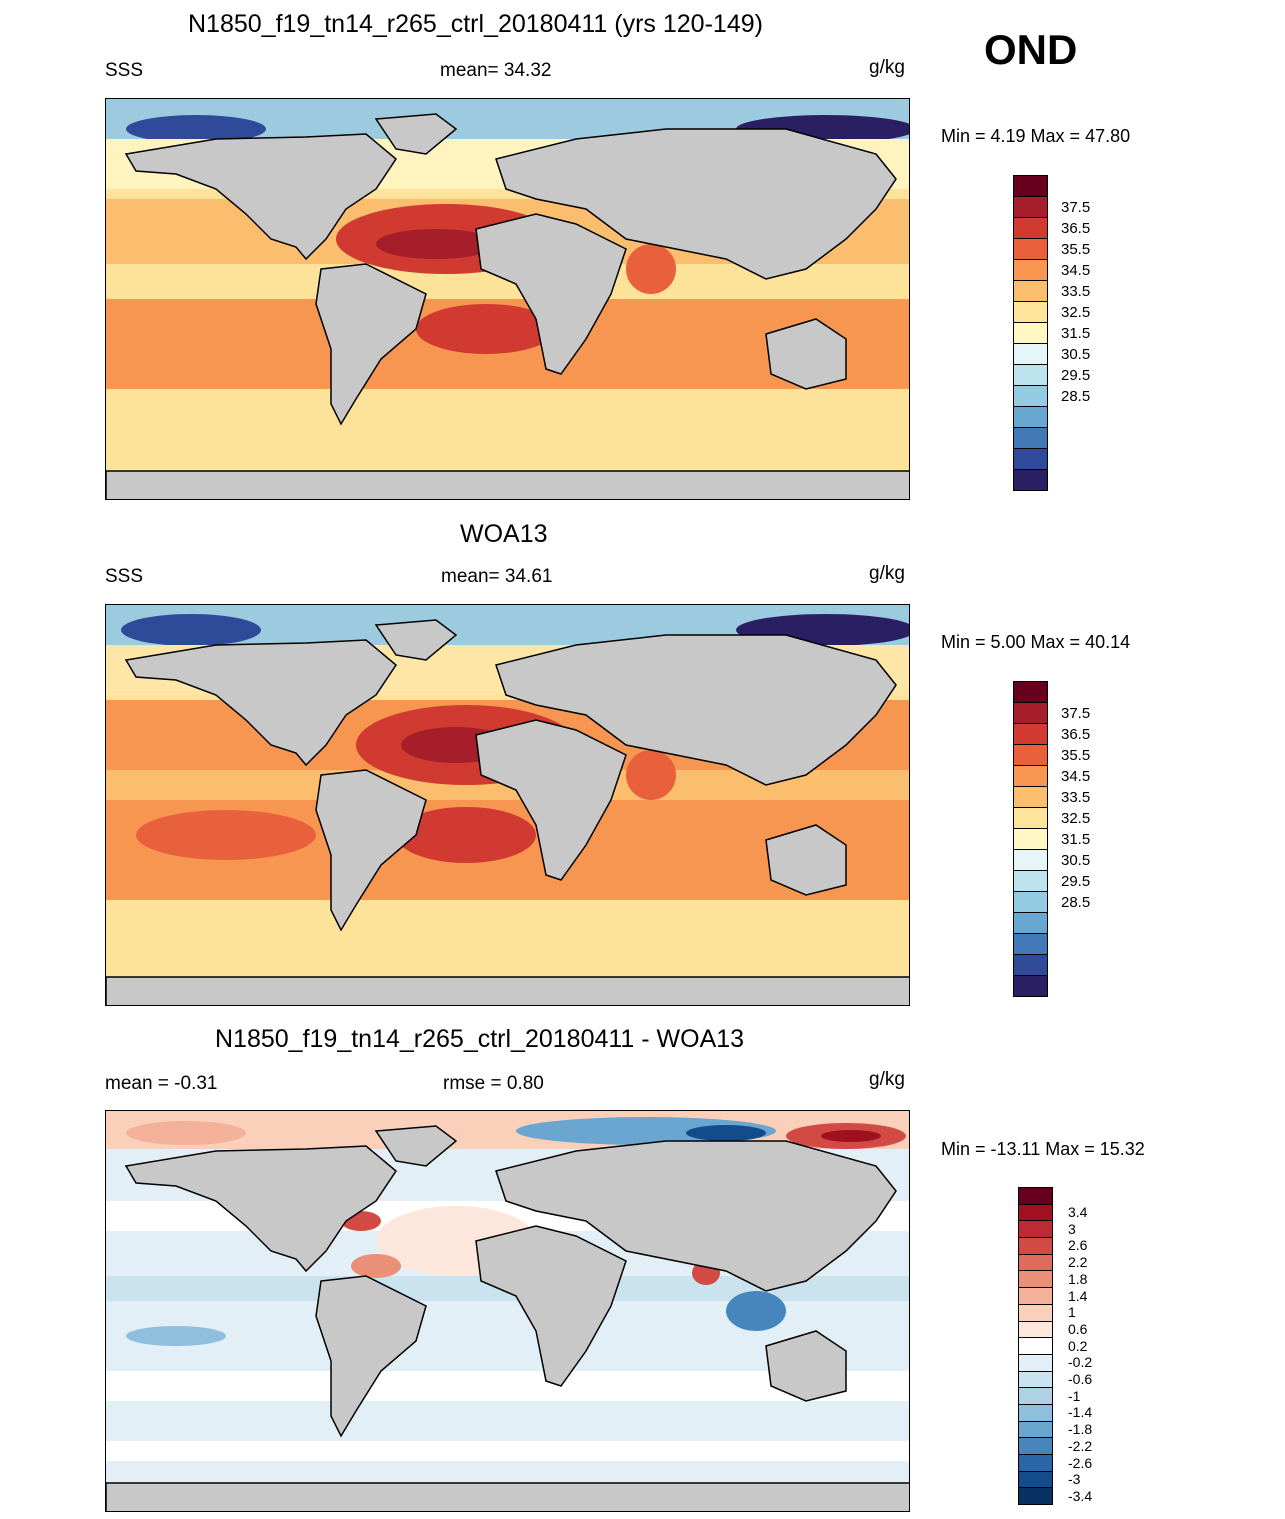 The height and width of the screenshot is (1519, 1285). Describe the element at coordinates (726, 1133) in the screenshot. I see `arctic-negative-core` at that location.